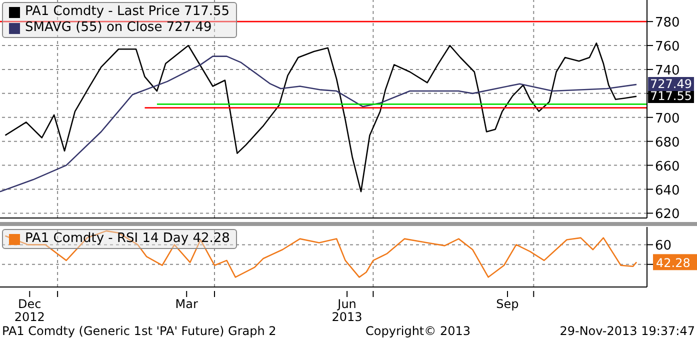 This screenshot has width=697, height=339. Describe the element at coordinates (667, 118) in the screenshot. I see `y-tick-label: 700` at that location.